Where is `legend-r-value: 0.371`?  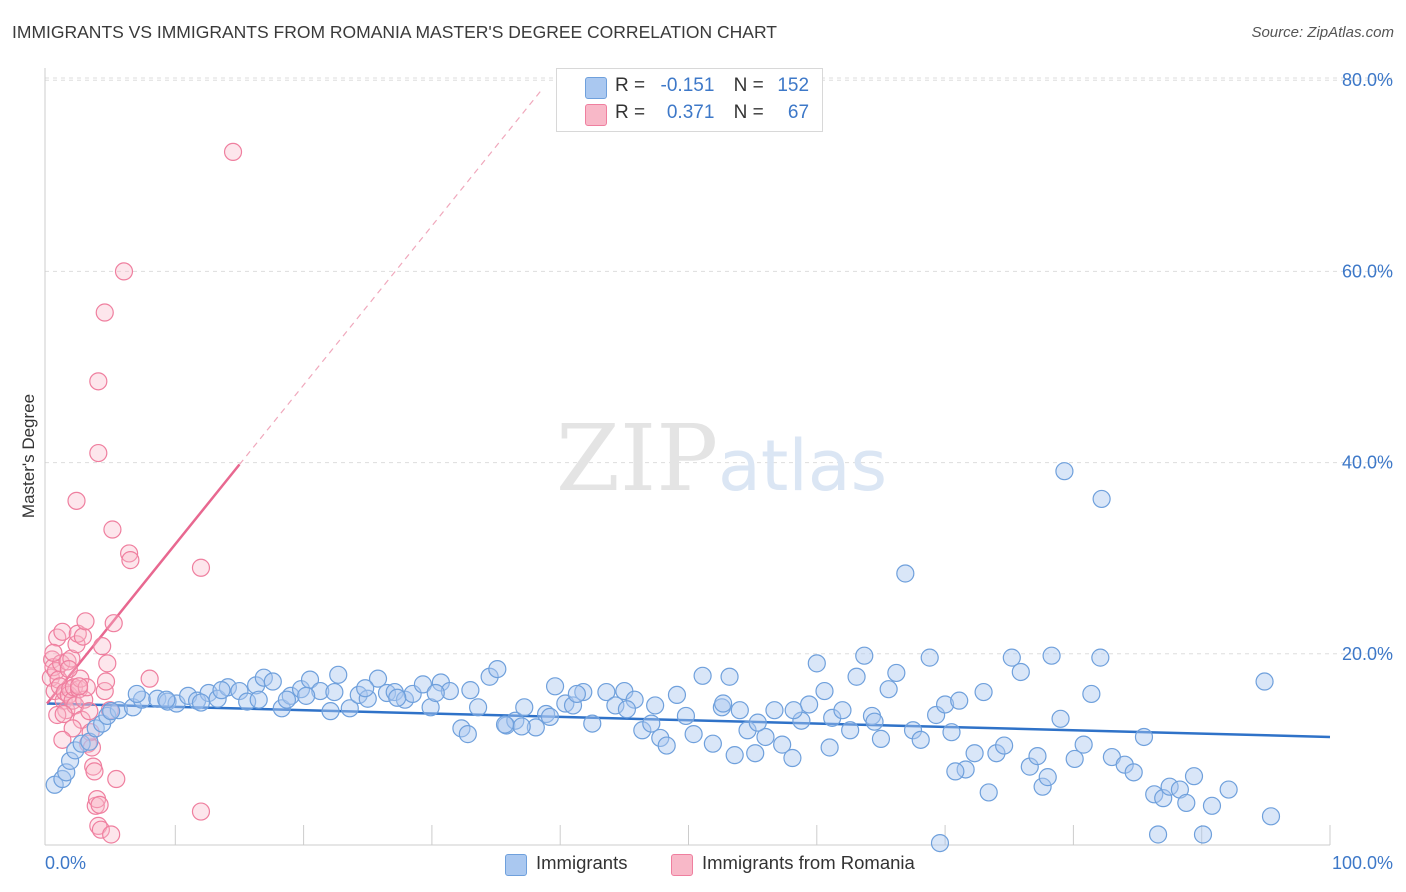 legend-r-value: 0.371 is located at coordinates (690, 112).